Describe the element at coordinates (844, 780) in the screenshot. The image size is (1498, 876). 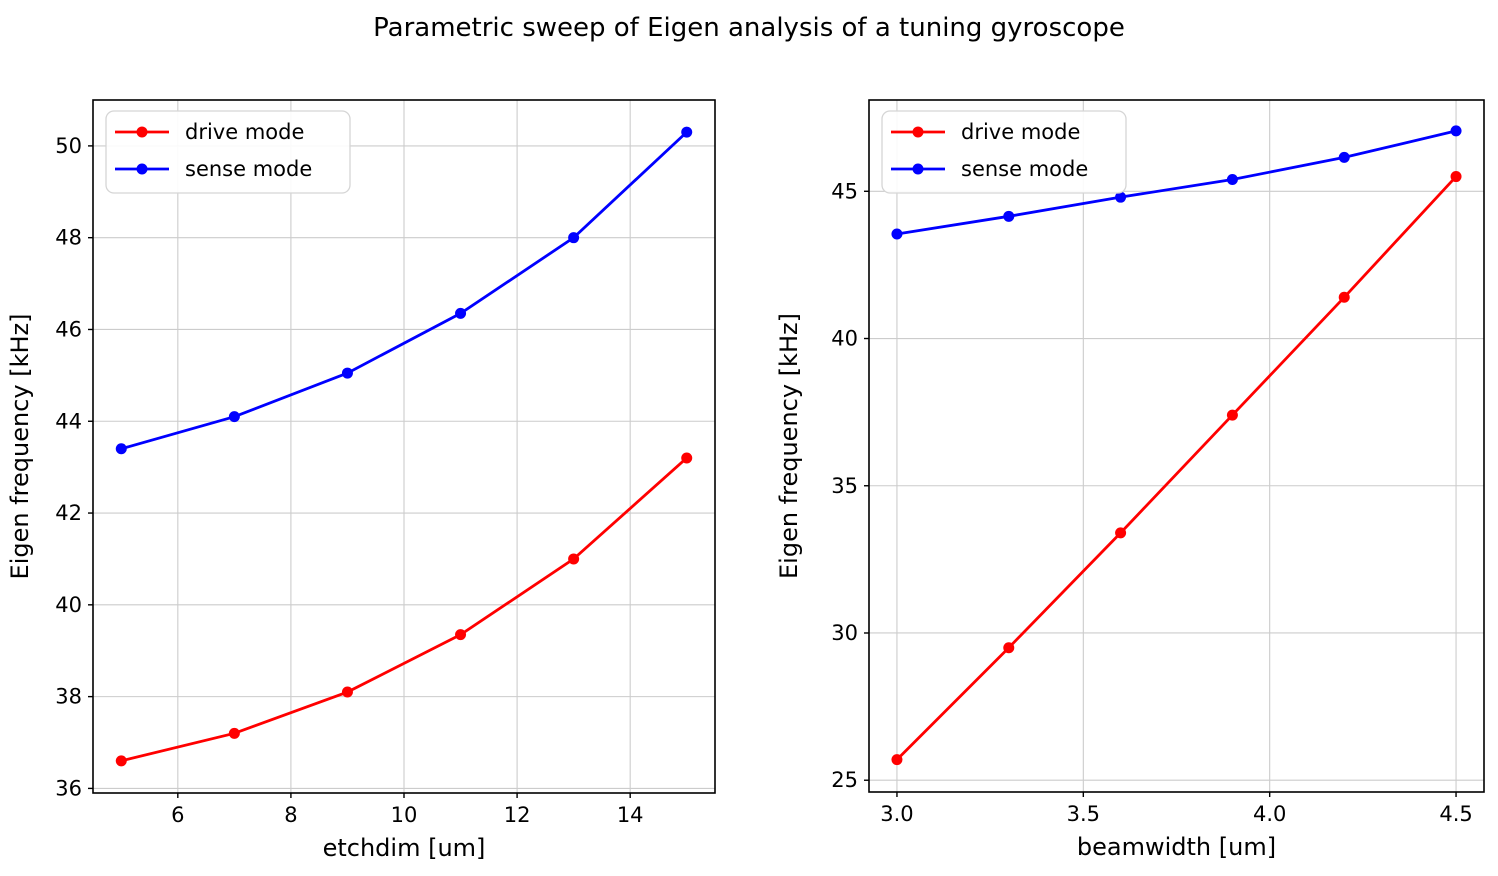
I see `y-tick-label: 25` at that location.